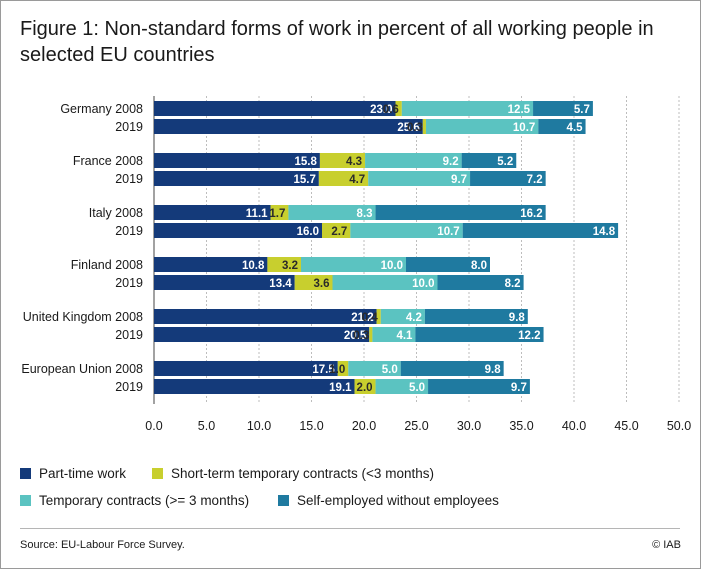 The width and height of the screenshot is (701, 569). Describe the element at coordinates (364, 426) in the screenshot. I see `x-tick-label: 20.0` at that location.